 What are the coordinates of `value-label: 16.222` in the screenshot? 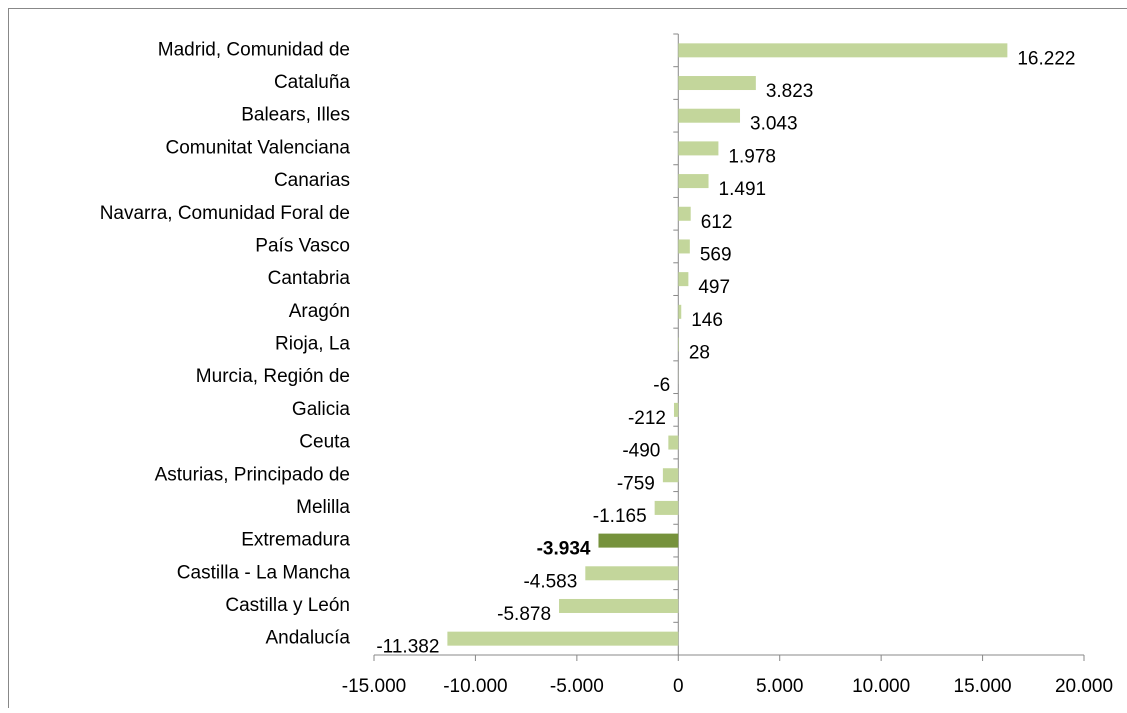 It's located at (1046, 58).